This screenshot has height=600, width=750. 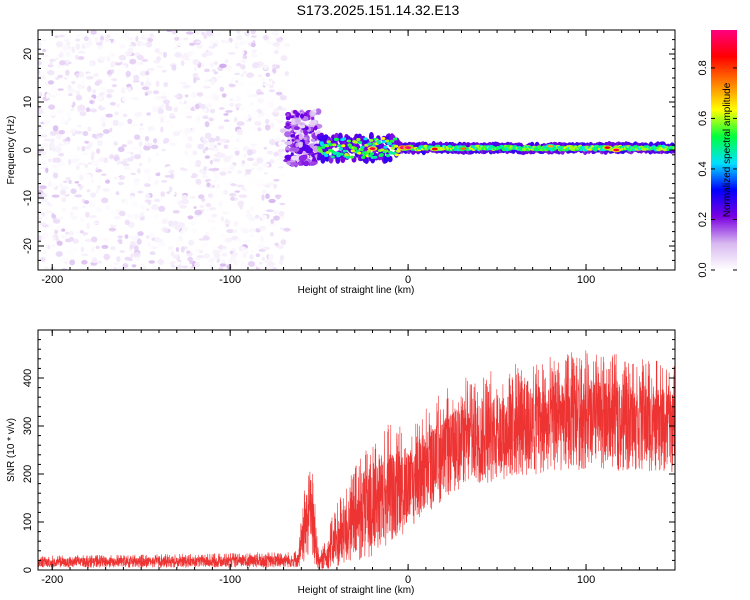 I want to click on y-tick-label: 10, so click(x=28, y=102).